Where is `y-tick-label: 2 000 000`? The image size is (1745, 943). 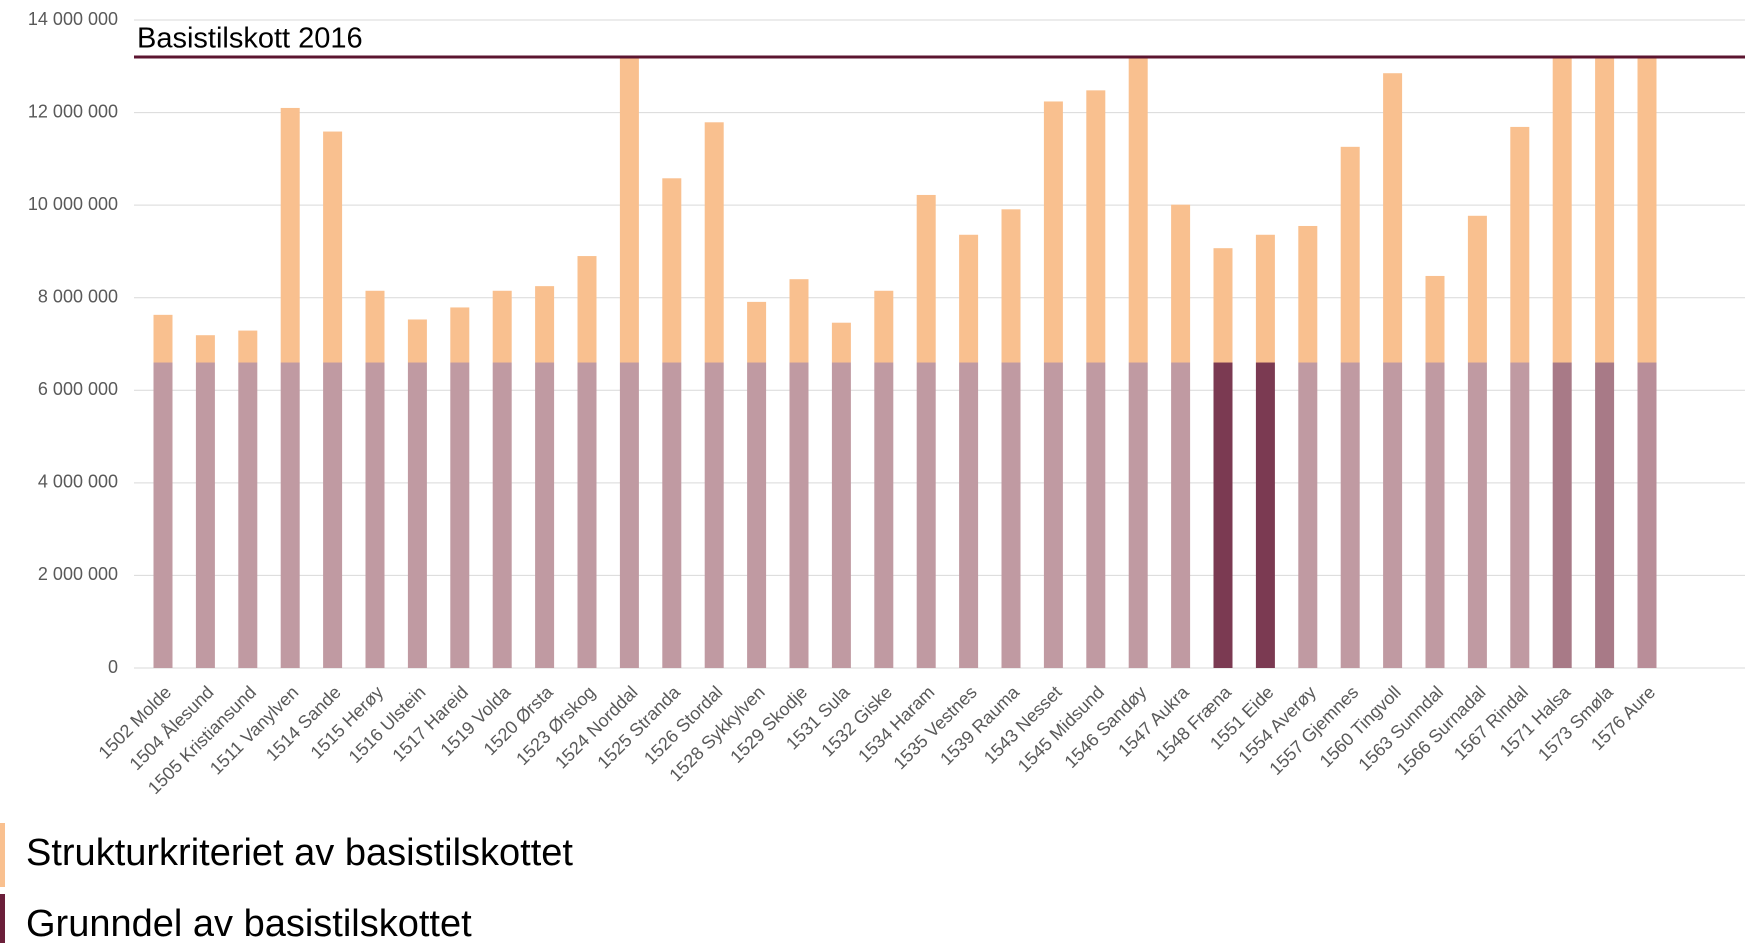 y-tick-label: 2 000 000 is located at coordinates (78, 574).